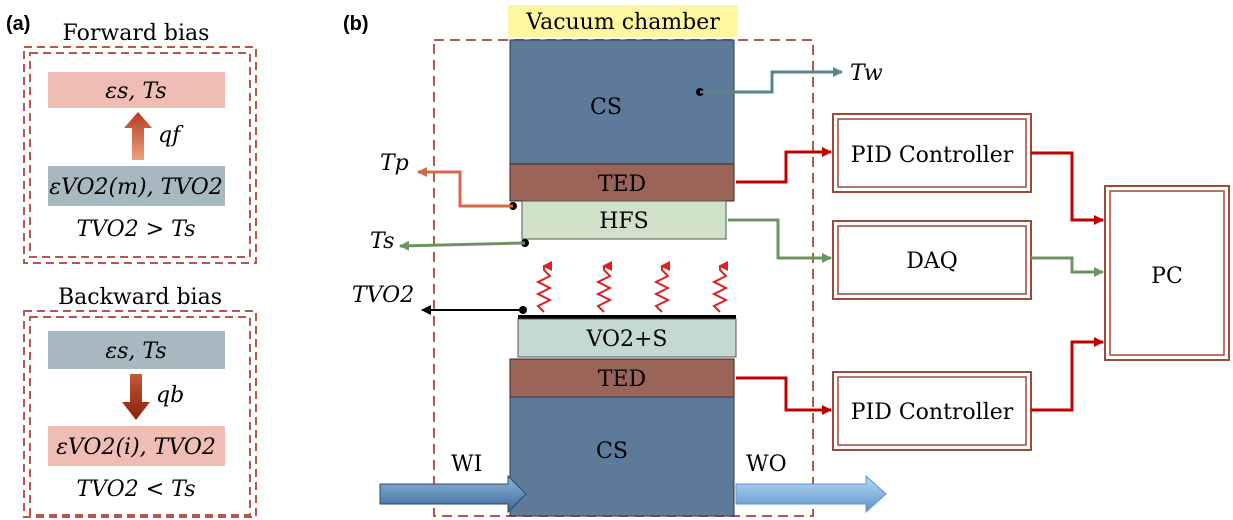 The height and width of the screenshot is (520, 1233). I want to click on forward-condition: TVO2 > Ts, so click(136, 229).